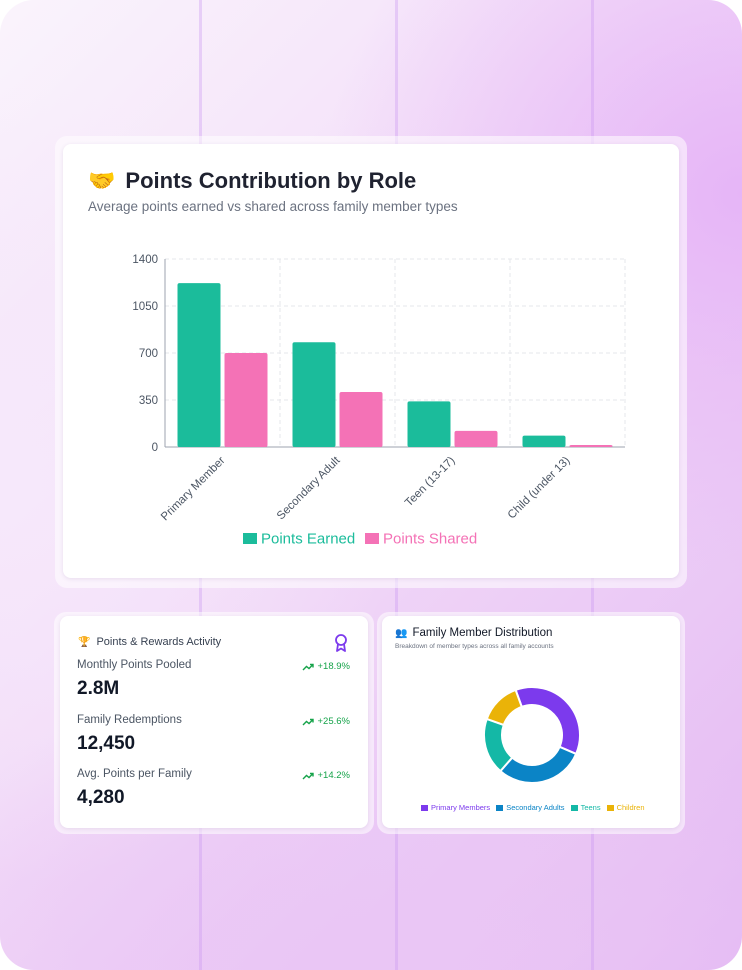 This screenshot has height=970, width=742. What do you see at coordinates (309, 488) in the screenshot?
I see `x-tick-label: Secondary Adult` at bounding box center [309, 488].